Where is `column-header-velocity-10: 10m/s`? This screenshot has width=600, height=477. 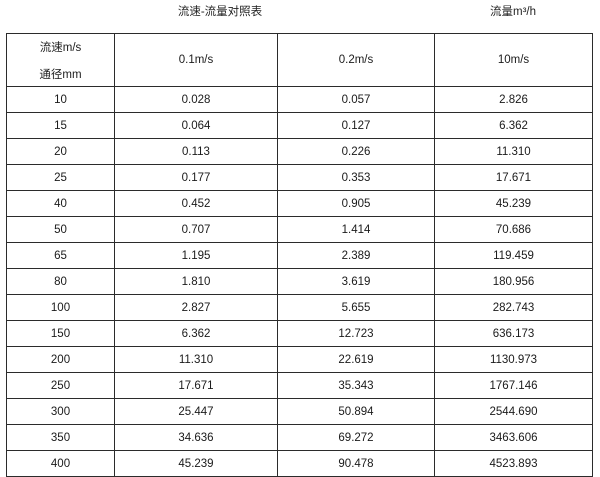 column-header-velocity-10: 10m/s is located at coordinates (513, 60).